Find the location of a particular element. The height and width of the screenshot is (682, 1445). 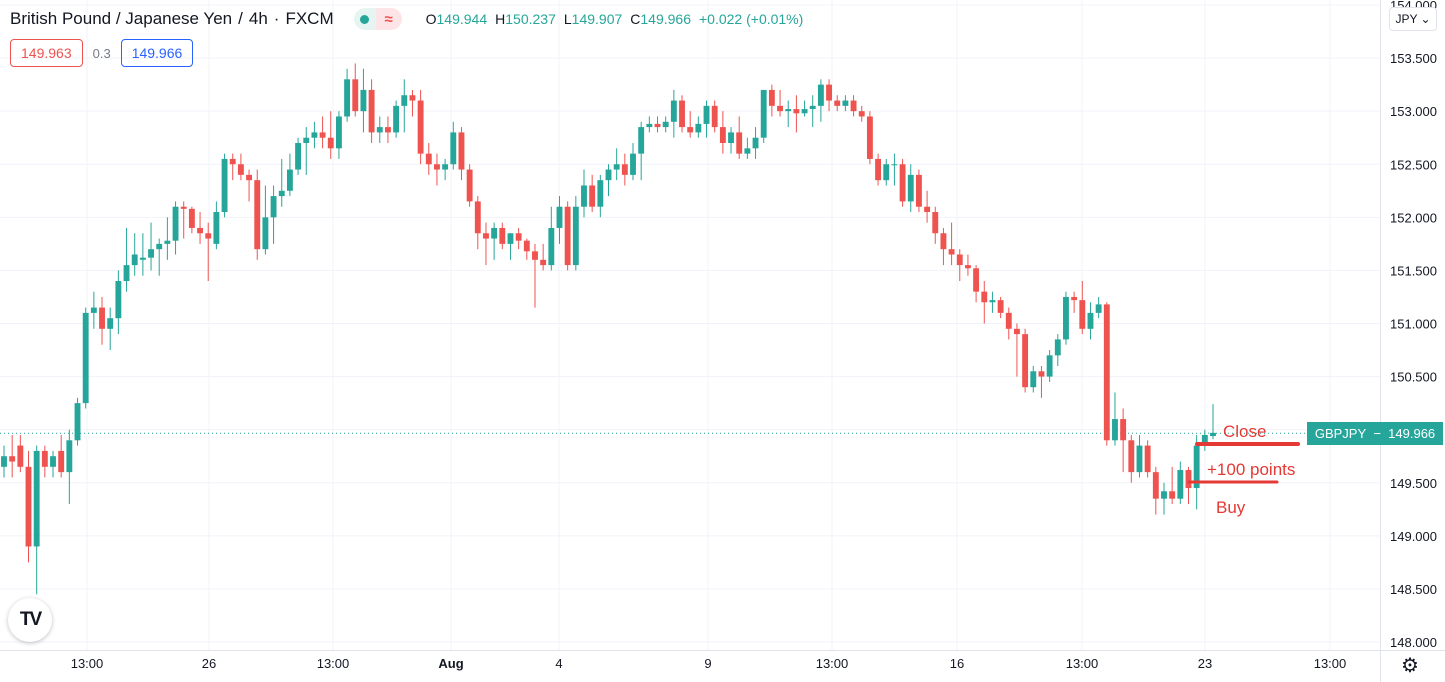

annotation-close: Close is located at coordinates (1245, 431).